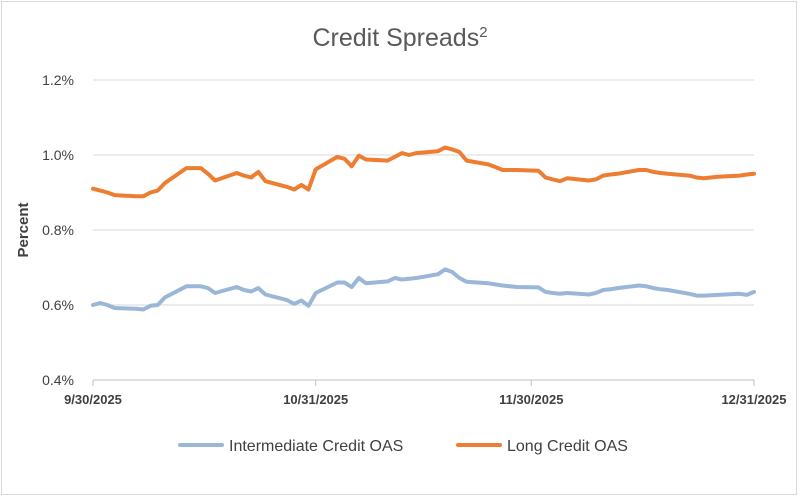 This screenshot has width=800, height=498. Describe the element at coordinates (58, 80) in the screenshot. I see `y-tick-label: 1.2%` at that location.